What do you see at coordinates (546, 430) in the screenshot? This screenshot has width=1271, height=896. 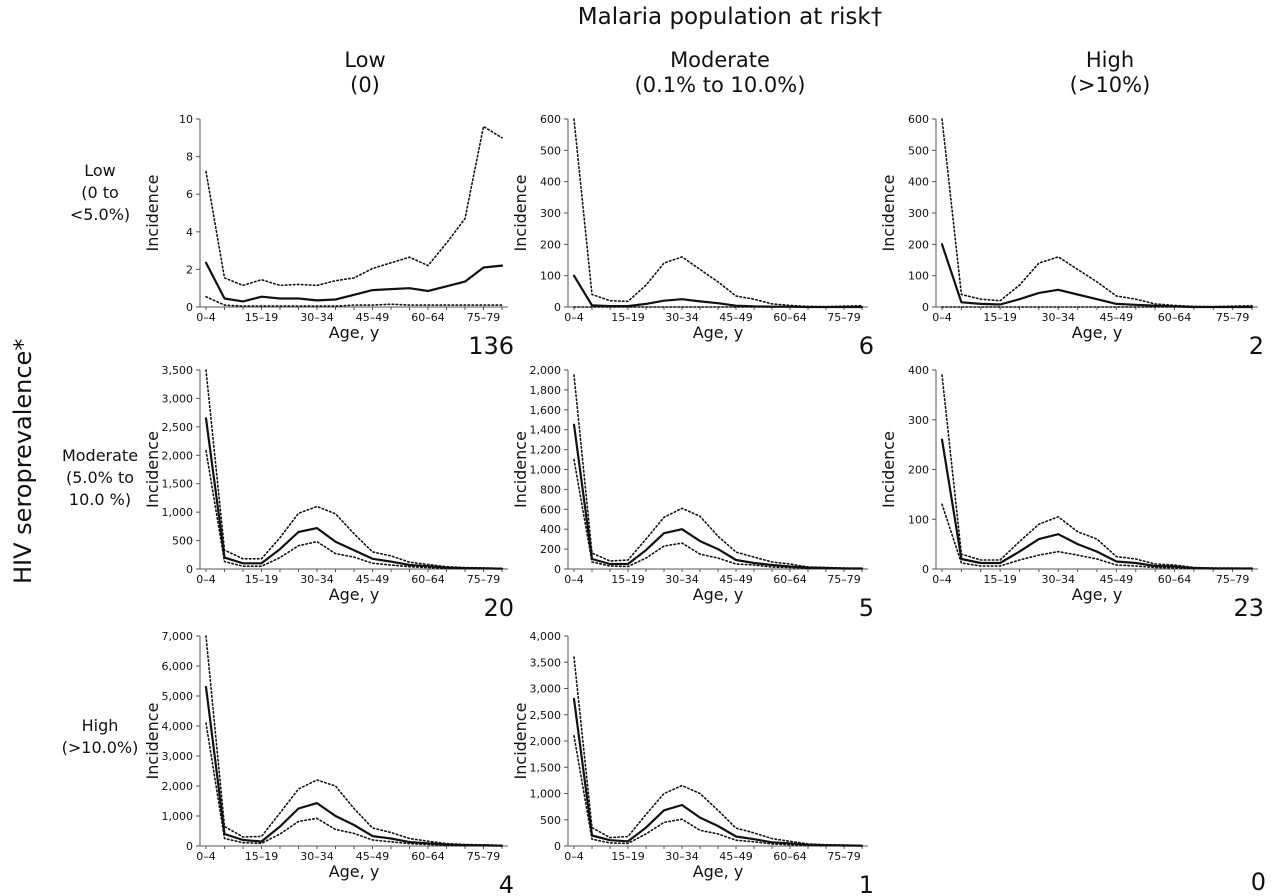 I see `y-tick-label: 1,400` at bounding box center [546, 430].